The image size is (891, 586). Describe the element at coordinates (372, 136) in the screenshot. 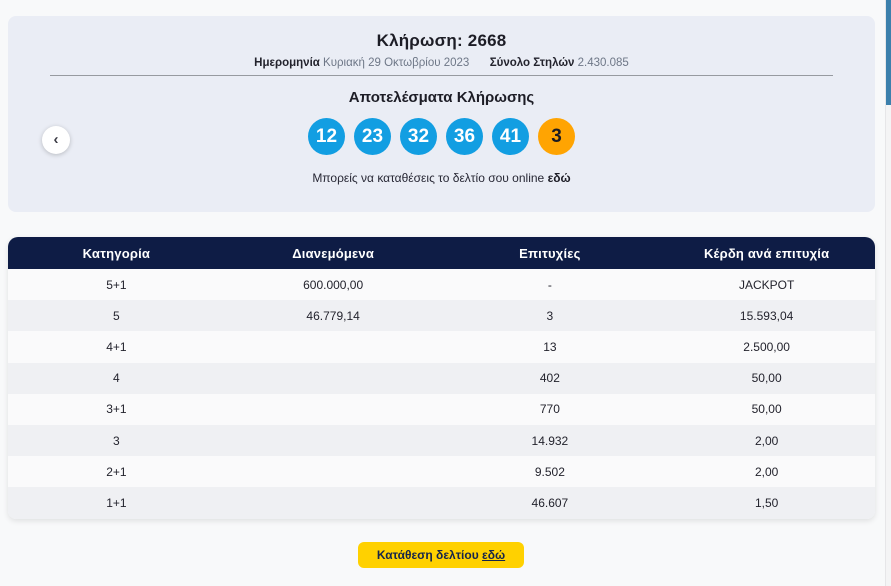

I see `number-ball: 23` at that location.